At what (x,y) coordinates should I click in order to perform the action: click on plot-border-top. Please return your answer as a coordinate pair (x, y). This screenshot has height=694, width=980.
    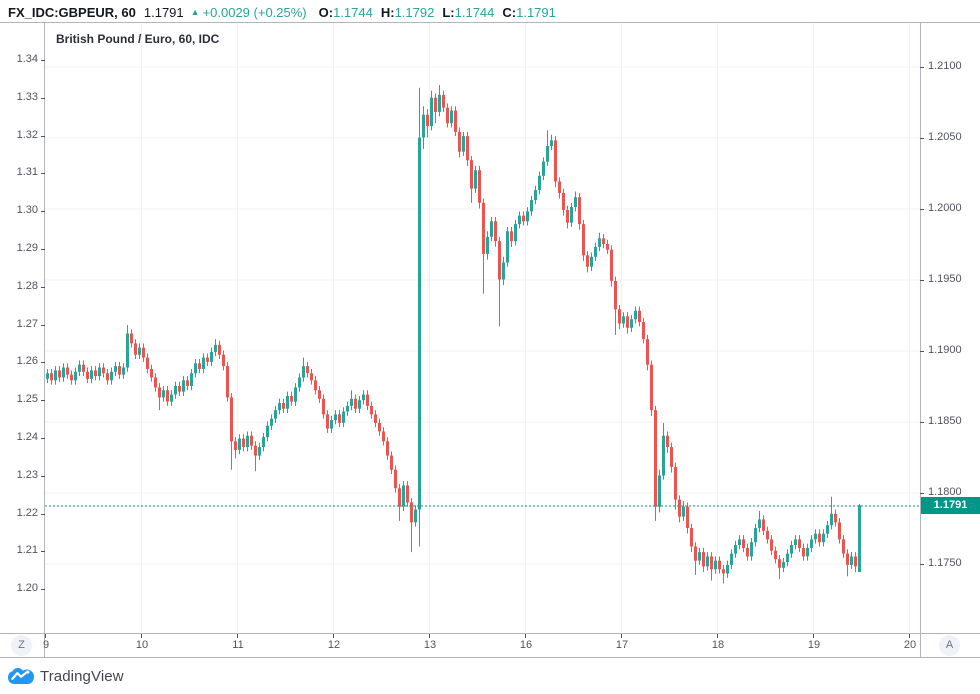
    Looking at the image, I should click on (490, 22).